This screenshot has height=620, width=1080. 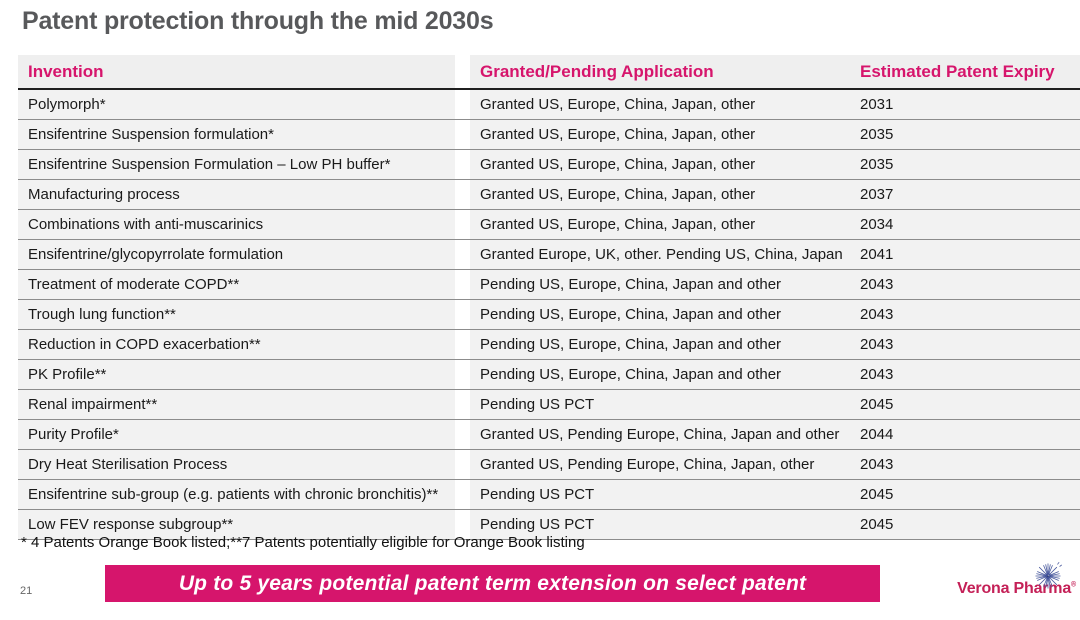 I want to click on table-cell-expiry: 2031, so click(x=965, y=104).